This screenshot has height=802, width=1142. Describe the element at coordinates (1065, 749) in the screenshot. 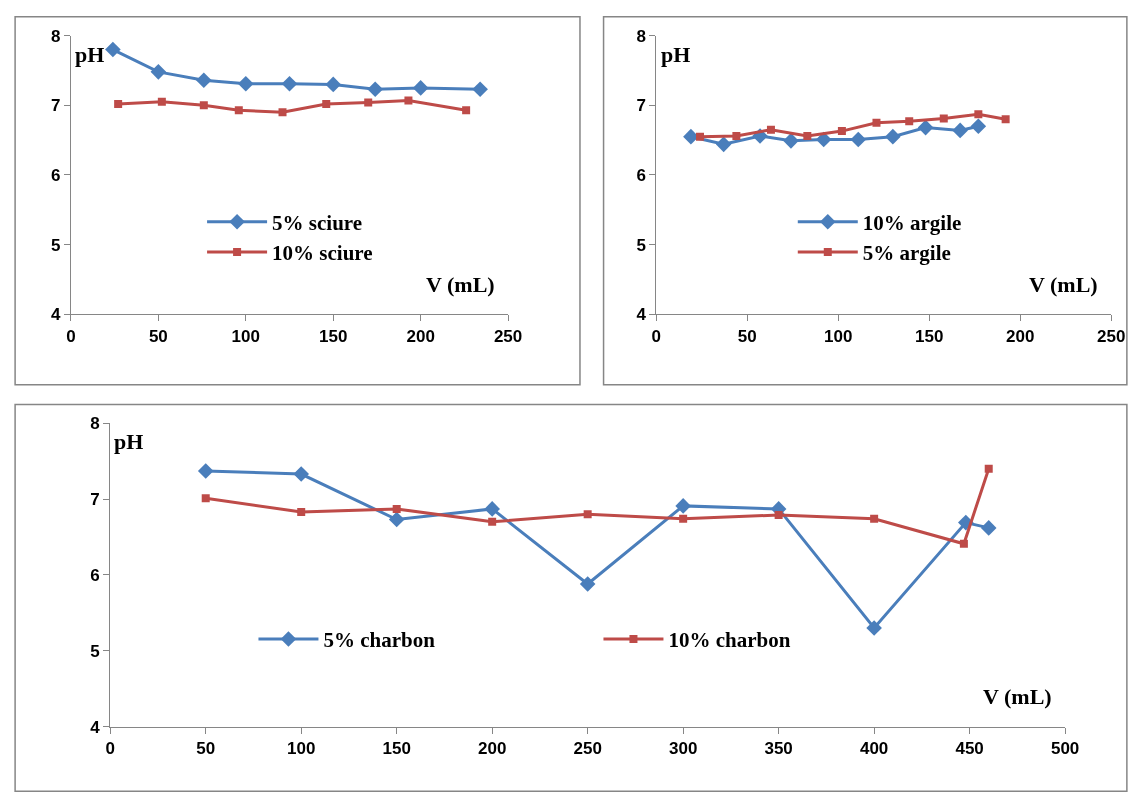

I see `x-tick-label: 500` at that location.